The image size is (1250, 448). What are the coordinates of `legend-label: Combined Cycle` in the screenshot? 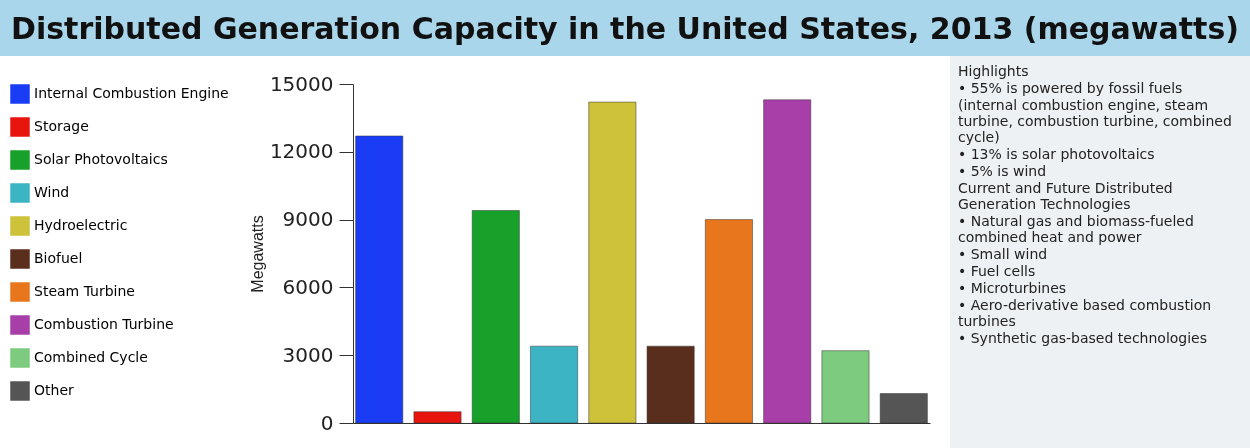 It's located at (91, 357).